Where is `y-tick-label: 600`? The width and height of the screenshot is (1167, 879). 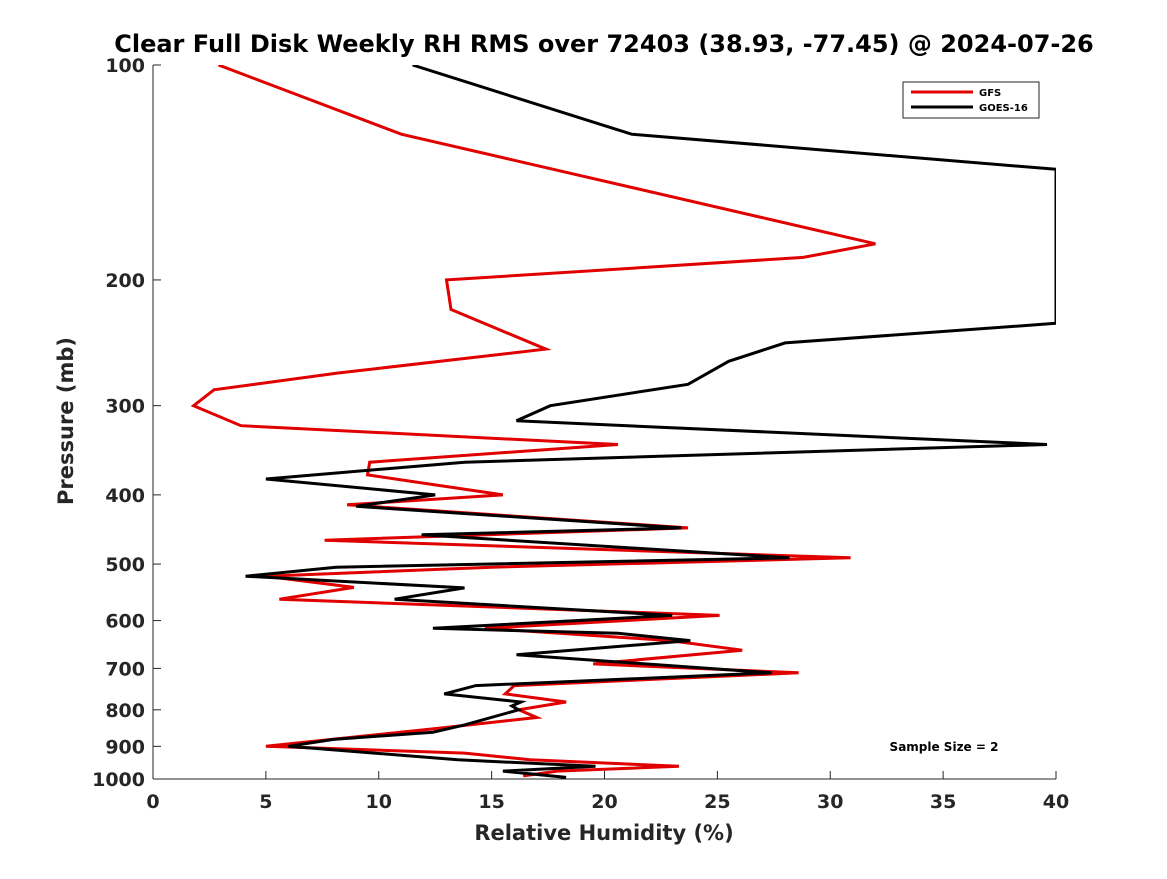
y-tick-label: 600 is located at coordinates (125, 622).